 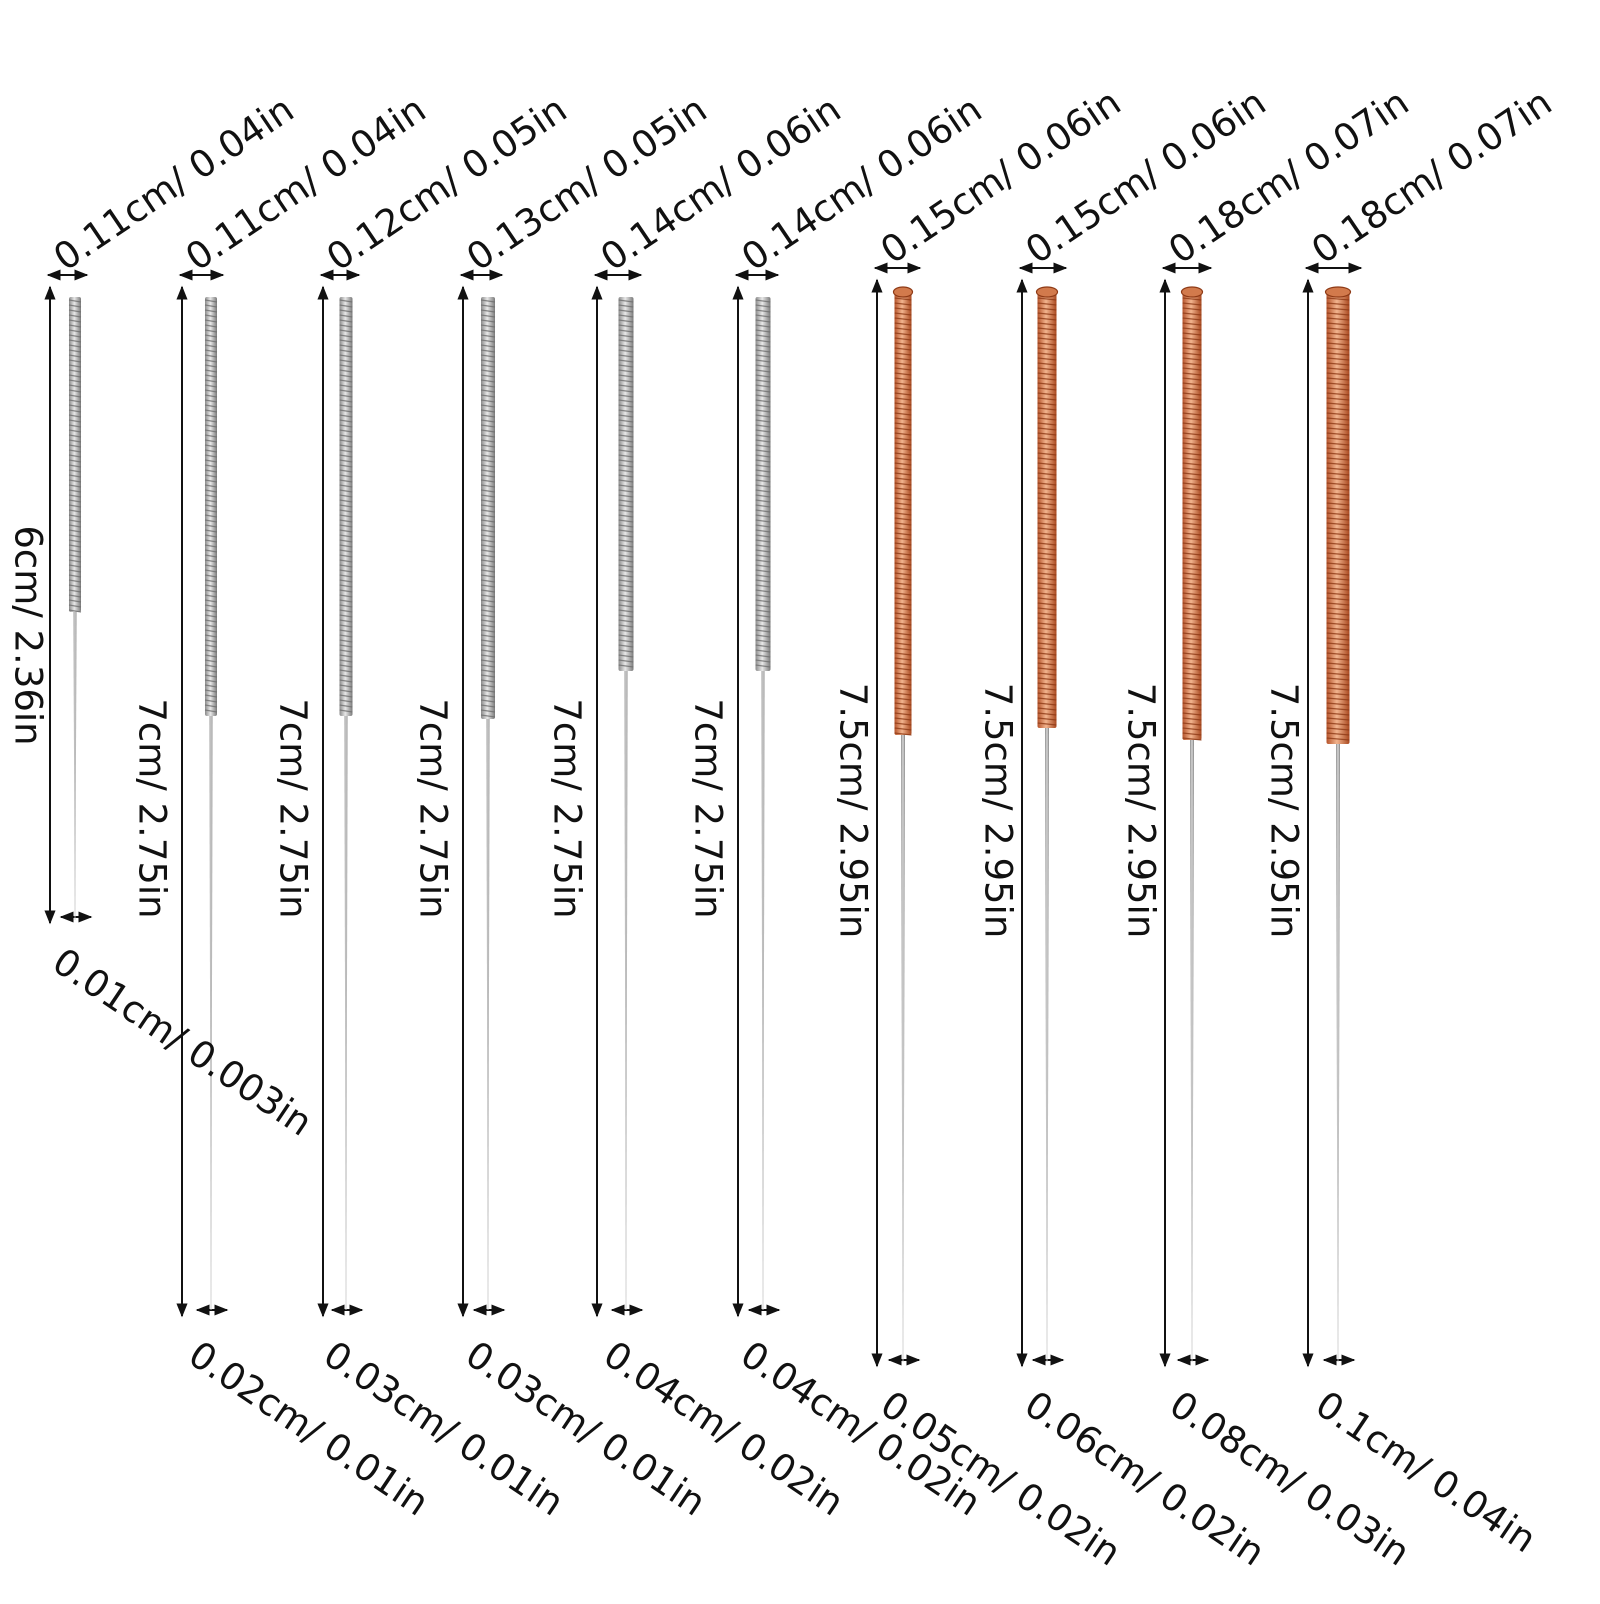 I want to click on copper-coil-handle, so click(x=1192, y=515).